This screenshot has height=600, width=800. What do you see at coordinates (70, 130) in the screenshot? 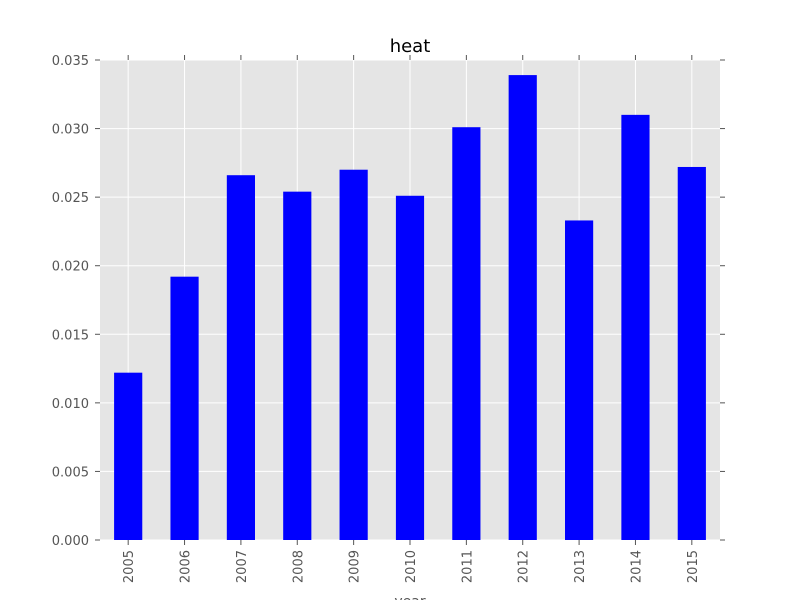
I see `y-tick-label: 0.030` at bounding box center [70, 130].